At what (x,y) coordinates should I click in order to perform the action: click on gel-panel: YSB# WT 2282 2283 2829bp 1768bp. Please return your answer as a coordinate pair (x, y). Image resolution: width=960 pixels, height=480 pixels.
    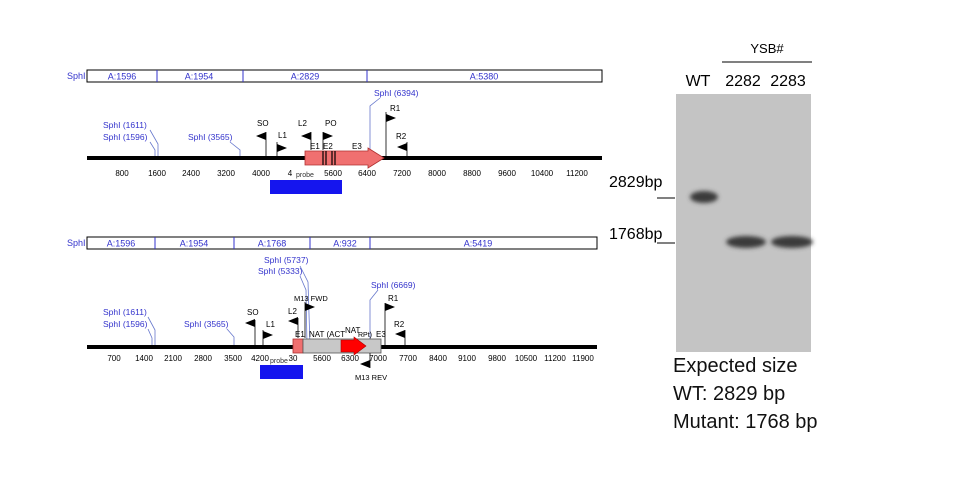
    Looking at the image, I should click on (711, 196).